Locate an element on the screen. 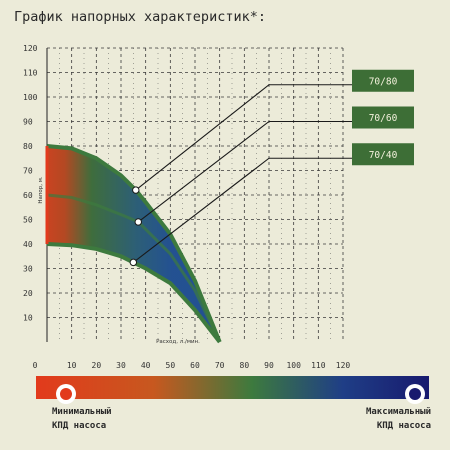 The width and height of the screenshot is (450, 450). x-tick-labels: 0 10 20 30 40 50 60 70 80 90 100 110 120 is located at coordinates (192, 365).